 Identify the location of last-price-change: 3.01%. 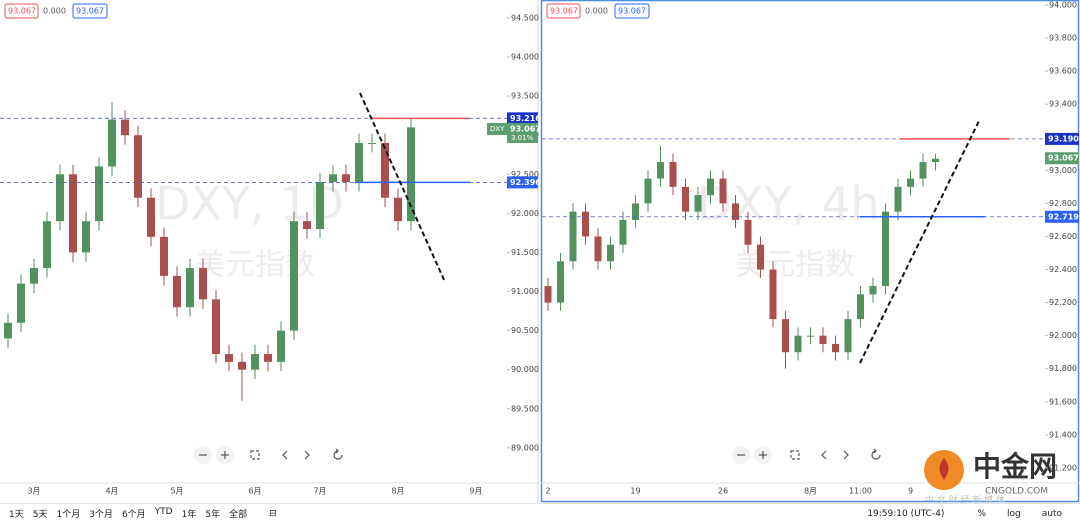
(522, 138).